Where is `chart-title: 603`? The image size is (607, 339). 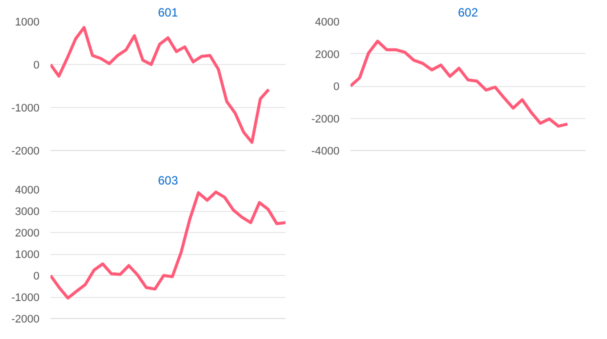
chart-title: 603 is located at coordinates (168, 181).